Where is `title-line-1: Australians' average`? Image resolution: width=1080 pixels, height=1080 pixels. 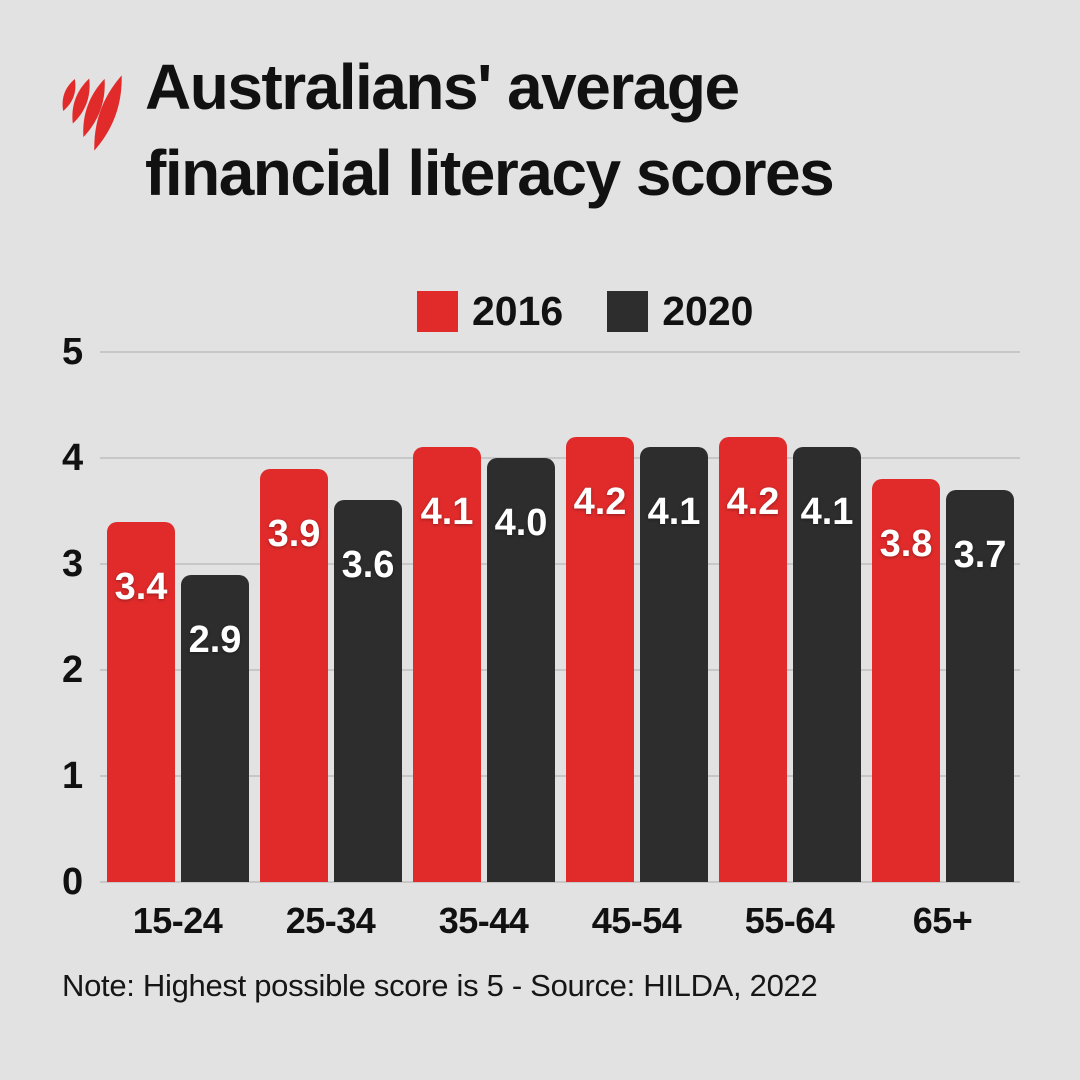 title-line-1: Australians' average is located at coordinates (442, 87).